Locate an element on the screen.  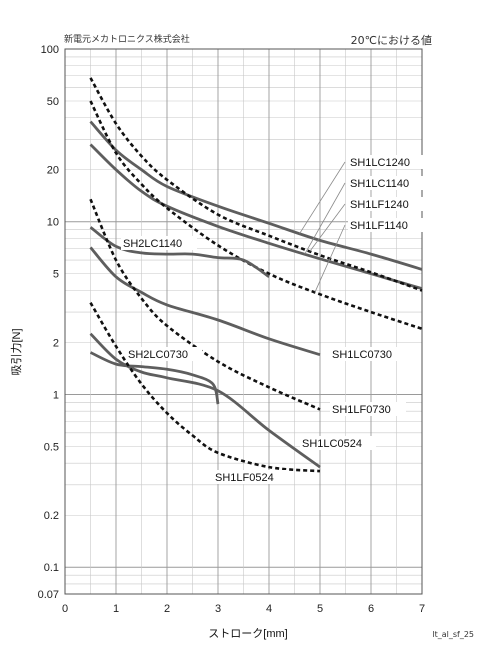
series-line-sh1lf0524 is located at coordinates (205, 387).